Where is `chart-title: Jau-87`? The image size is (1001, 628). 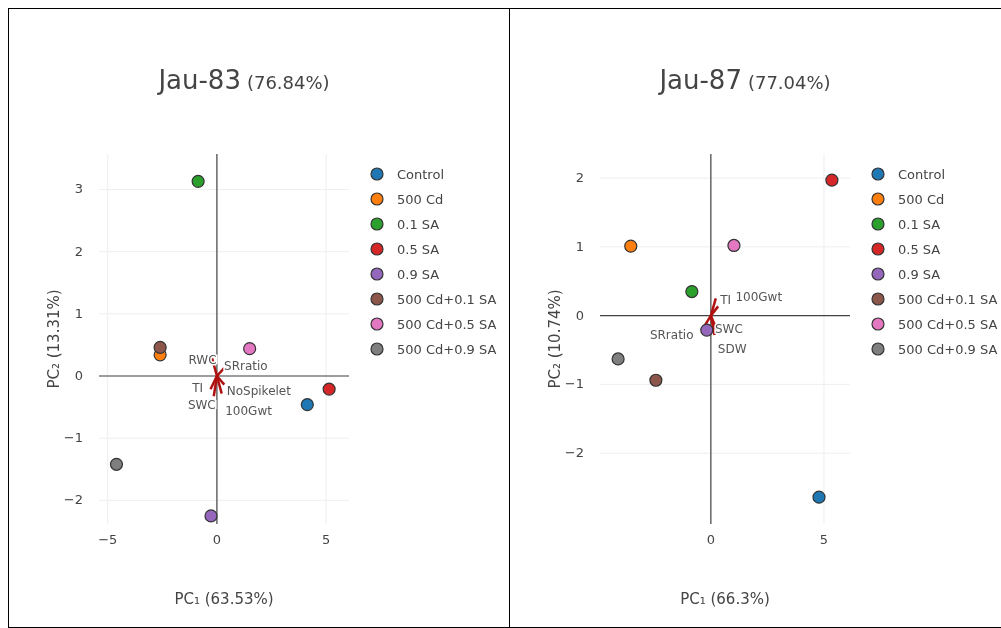 chart-title: Jau-87 is located at coordinates (699, 80).